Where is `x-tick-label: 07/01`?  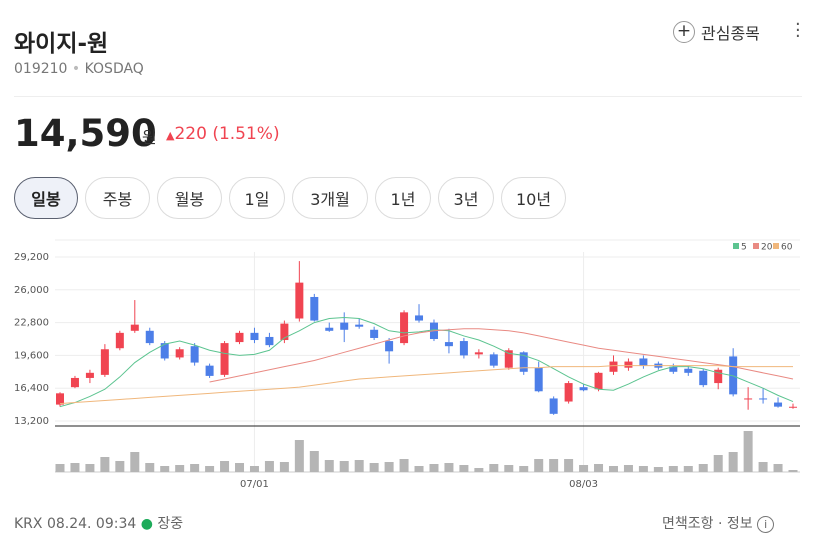
x-tick-label: 07/01 is located at coordinates (254, 484).